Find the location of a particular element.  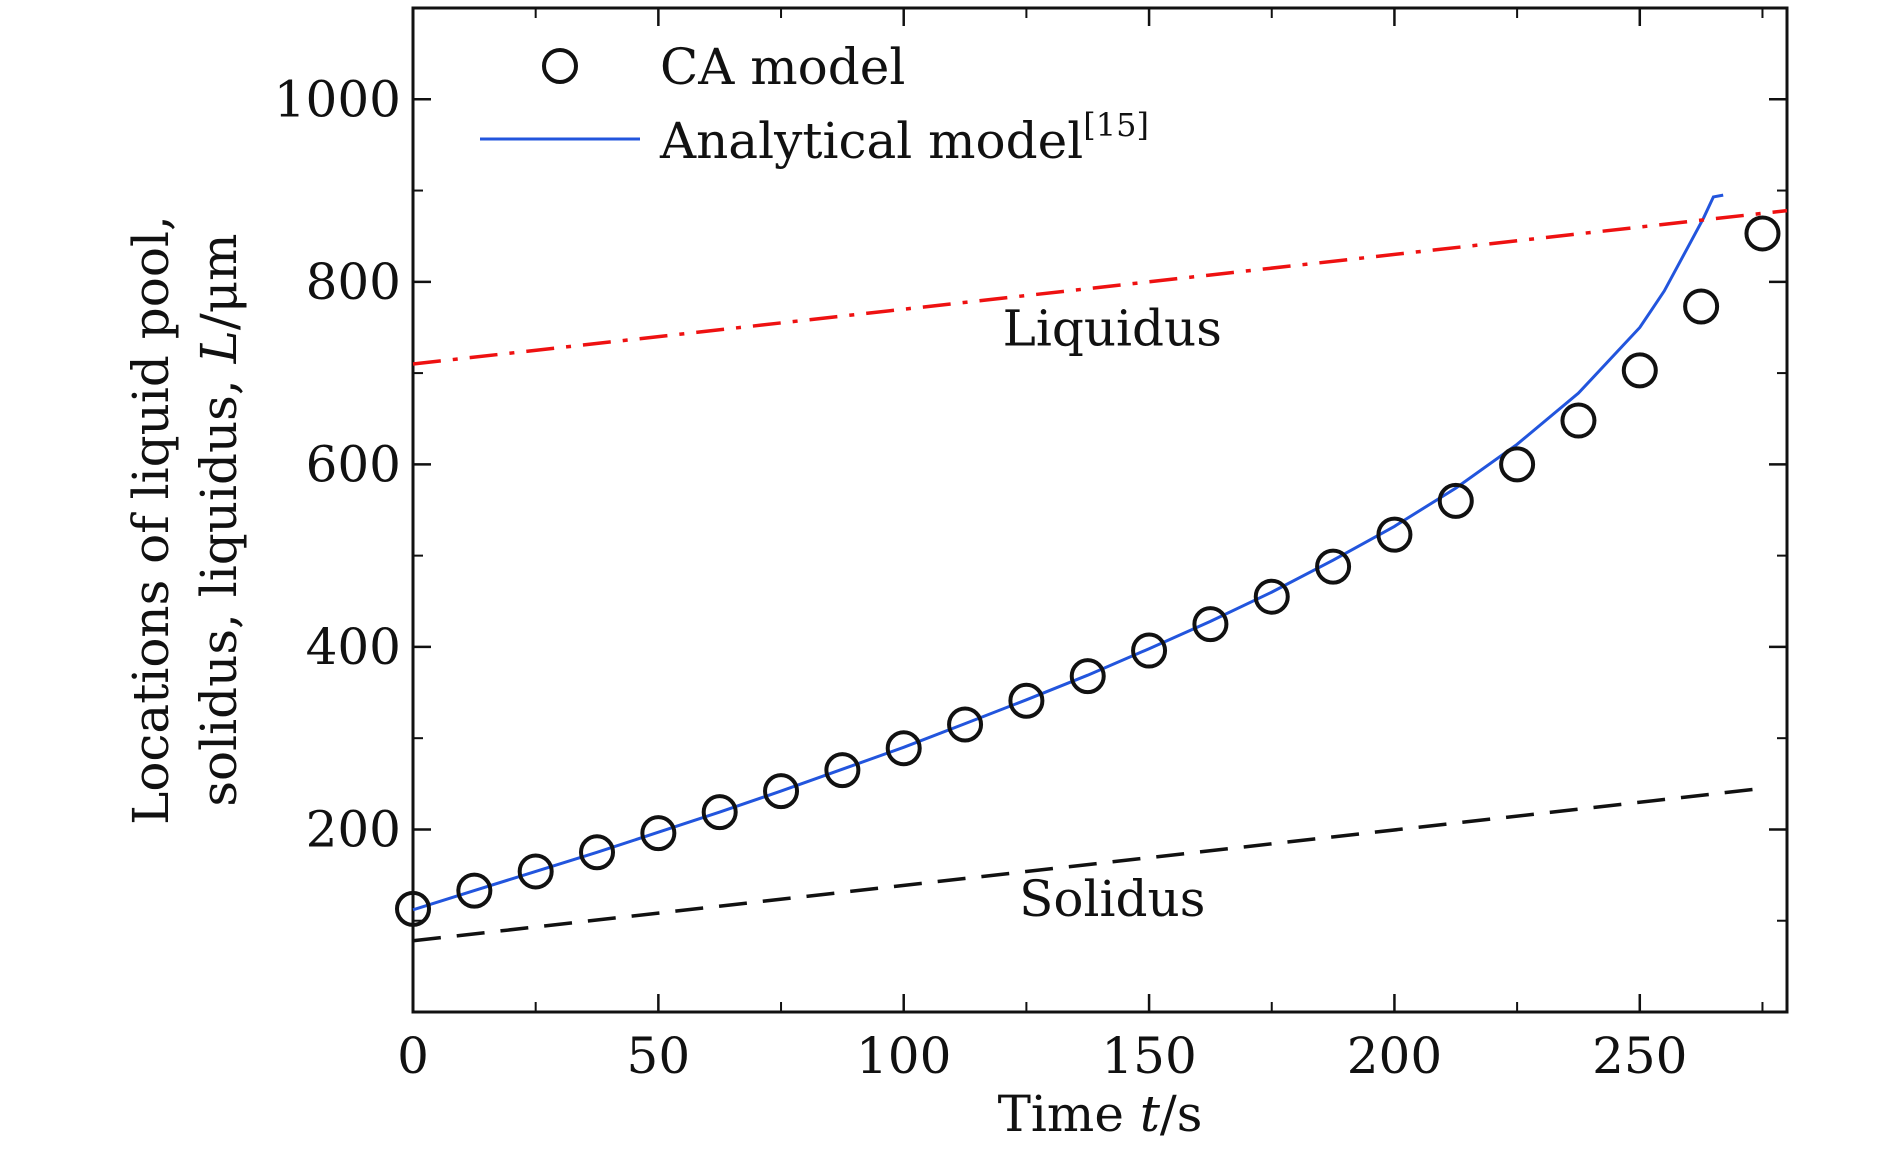

y-axis-title-variable: L is located at coordinates (219, 347).